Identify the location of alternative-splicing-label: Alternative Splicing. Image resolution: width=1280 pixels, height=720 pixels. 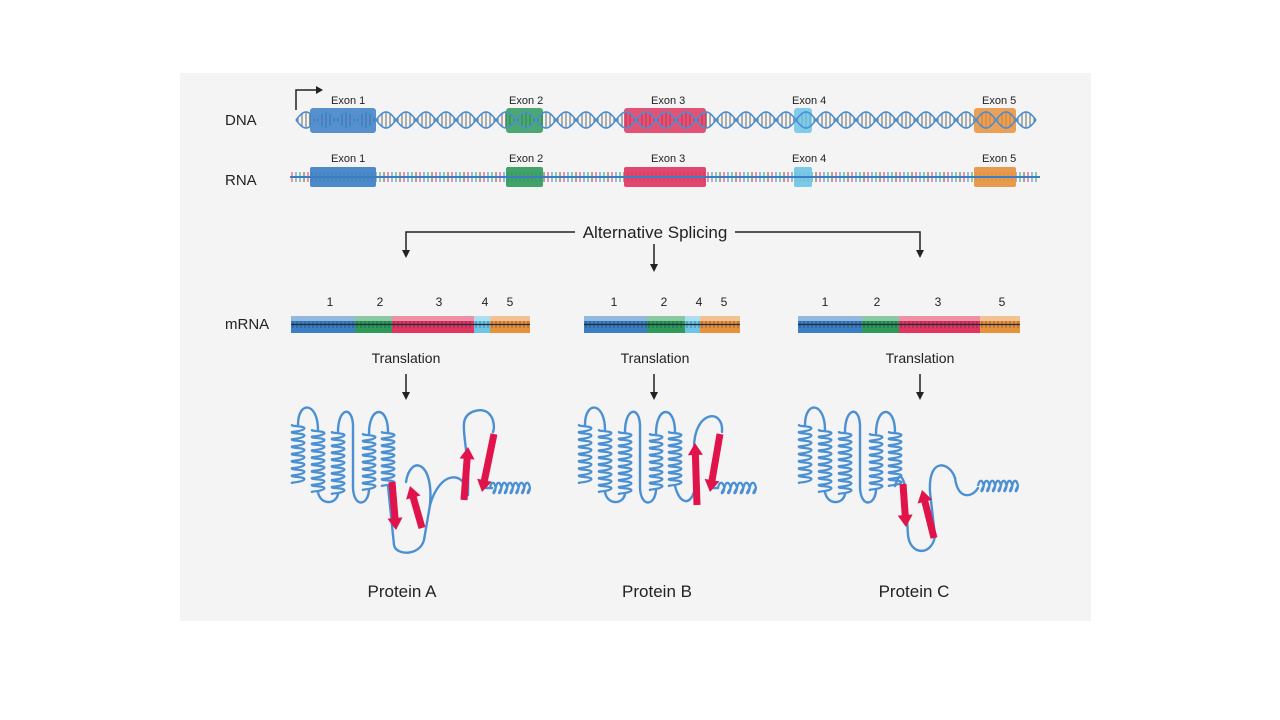
(655, 232).